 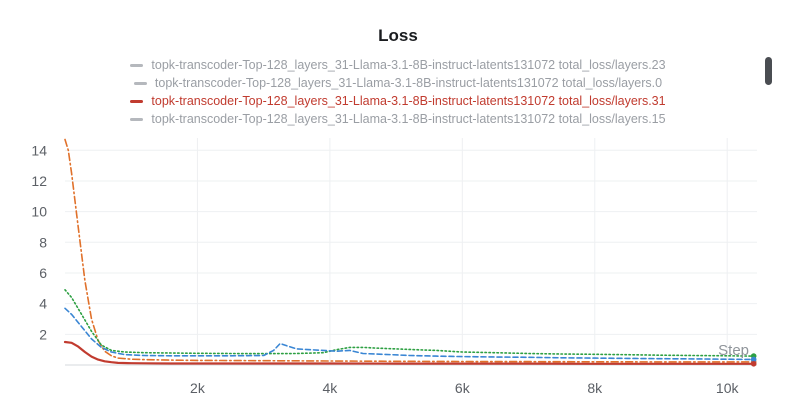 What do you see at coordinates (39, 181) in the screenshot?
I see `y-tick-label: 12` at bounding box center [39, 181].